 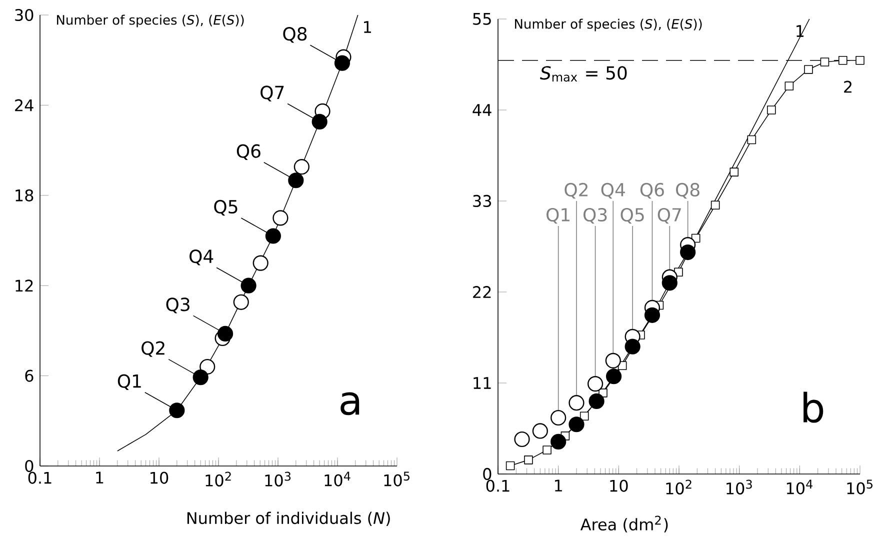 I want to click on y-tick-label: 22, so click(x=482, y=292).